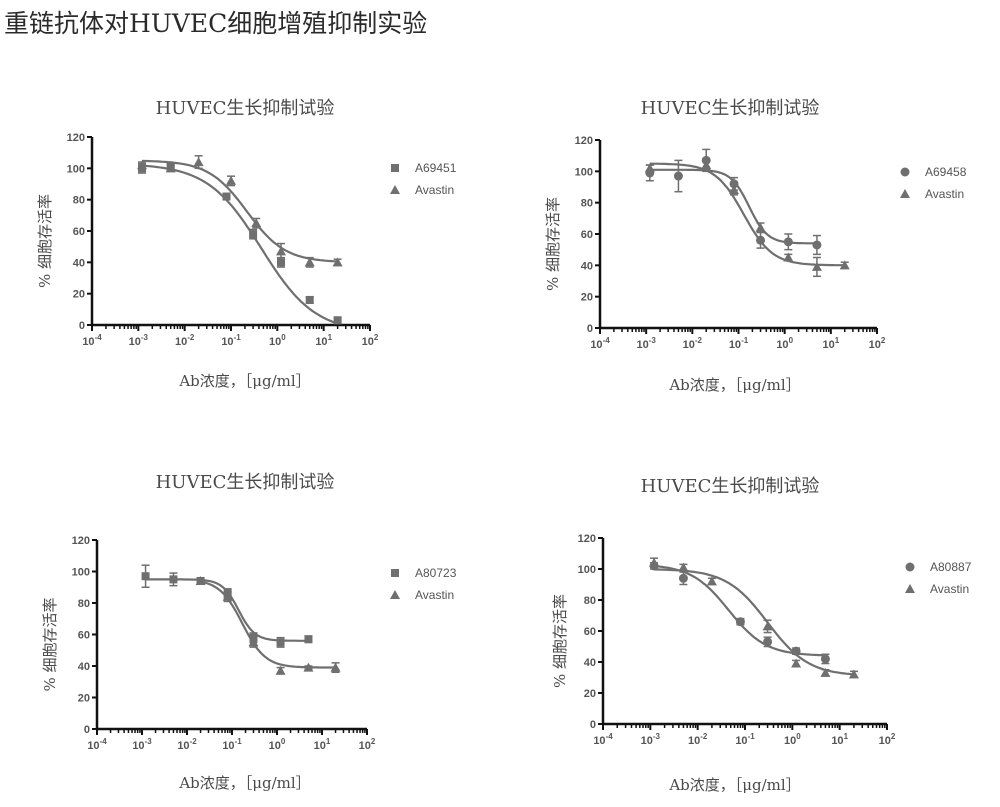 The width and height of the screenshot is (1000, 807). Describe the element at coordinates (946, 172) in the screenshot. I see `legend-label: A69458` at that location.